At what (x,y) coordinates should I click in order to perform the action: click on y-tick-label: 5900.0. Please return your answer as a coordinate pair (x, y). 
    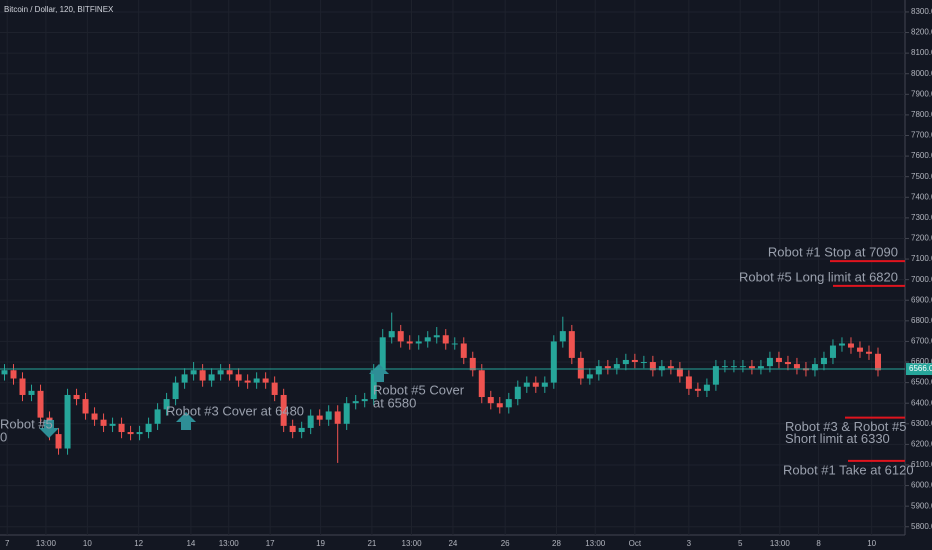
    Looking at the image, I should click on (921, 505).